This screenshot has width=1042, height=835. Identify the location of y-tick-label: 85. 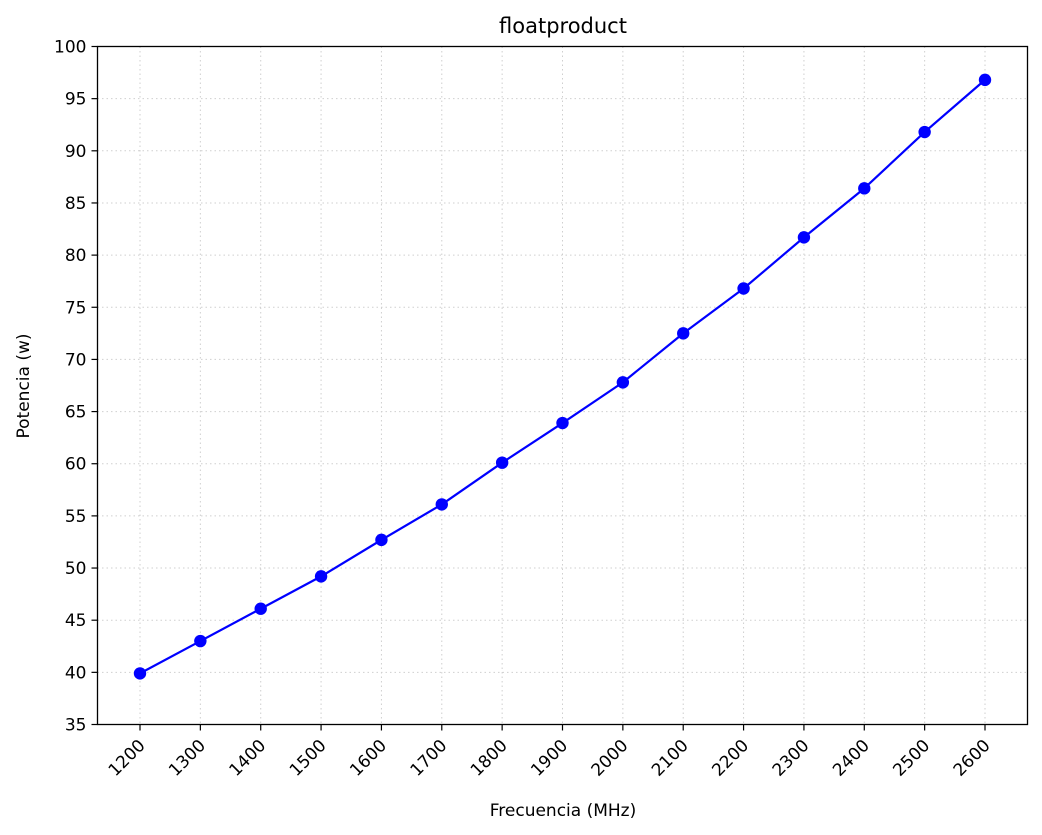
(76, 204).